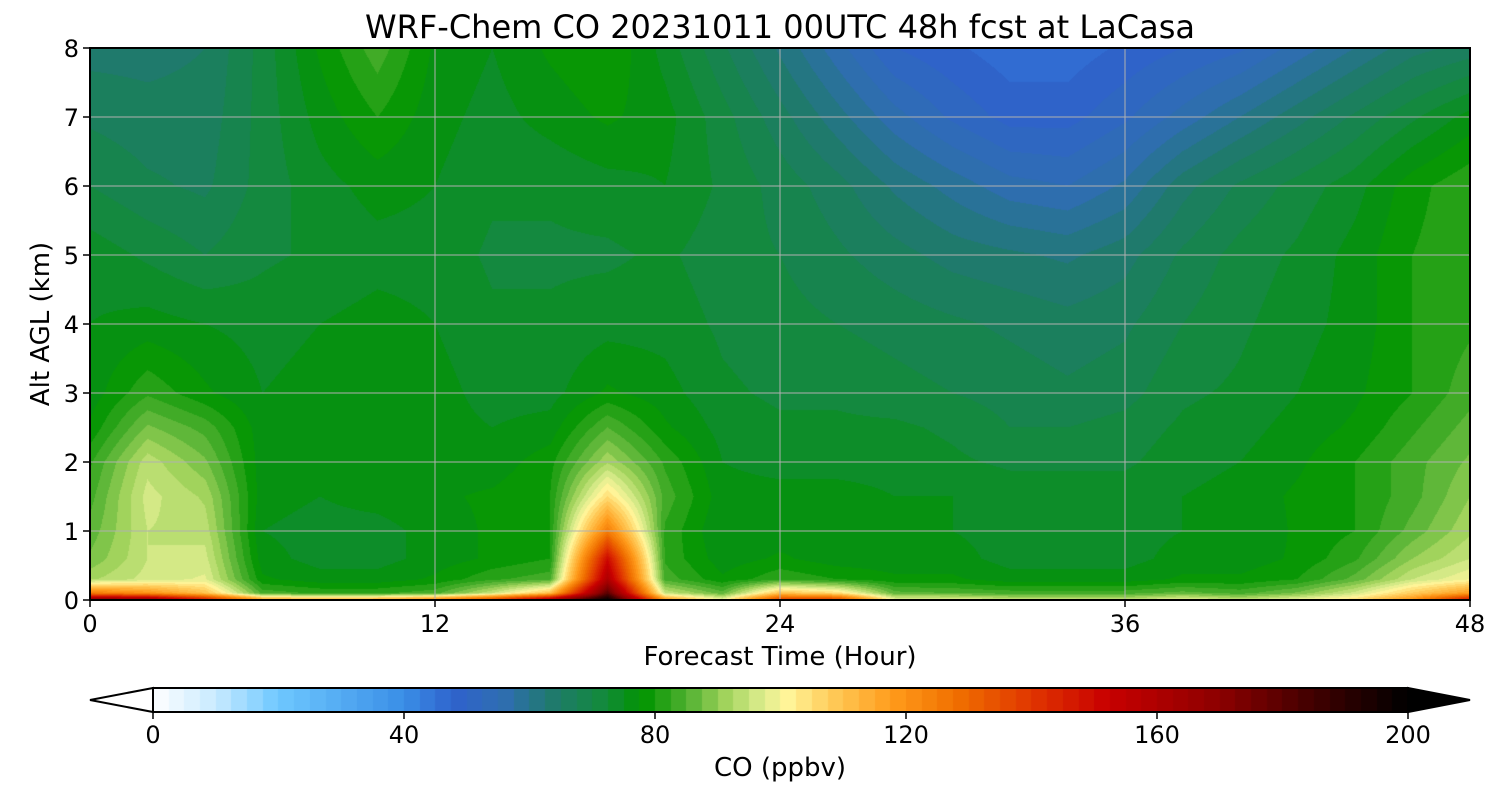 This screenshot has height=800, width=1500. Describe the element at coordinates (71, 256) in the screenshot. I see `y-tick-label: 5` at that location.